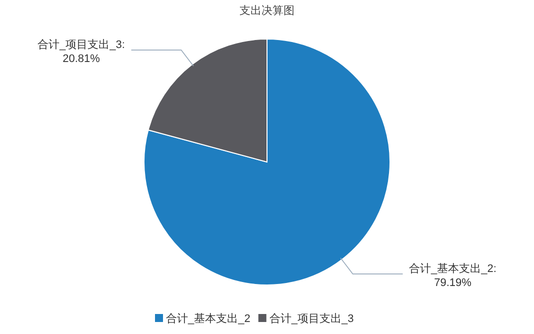 The height and width of the screenshot is (334, 534). I want to click on title: 支出决算图, so click(267, 11).